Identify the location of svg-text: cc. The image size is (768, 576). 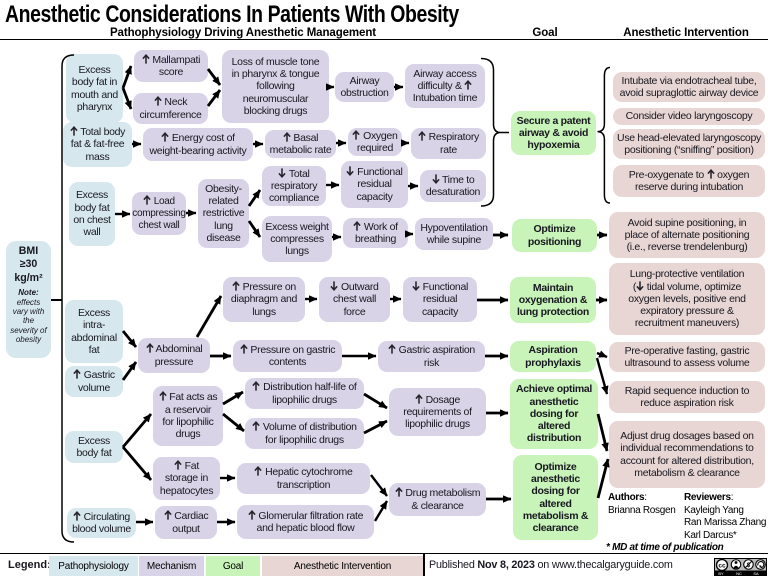
(722, 566).